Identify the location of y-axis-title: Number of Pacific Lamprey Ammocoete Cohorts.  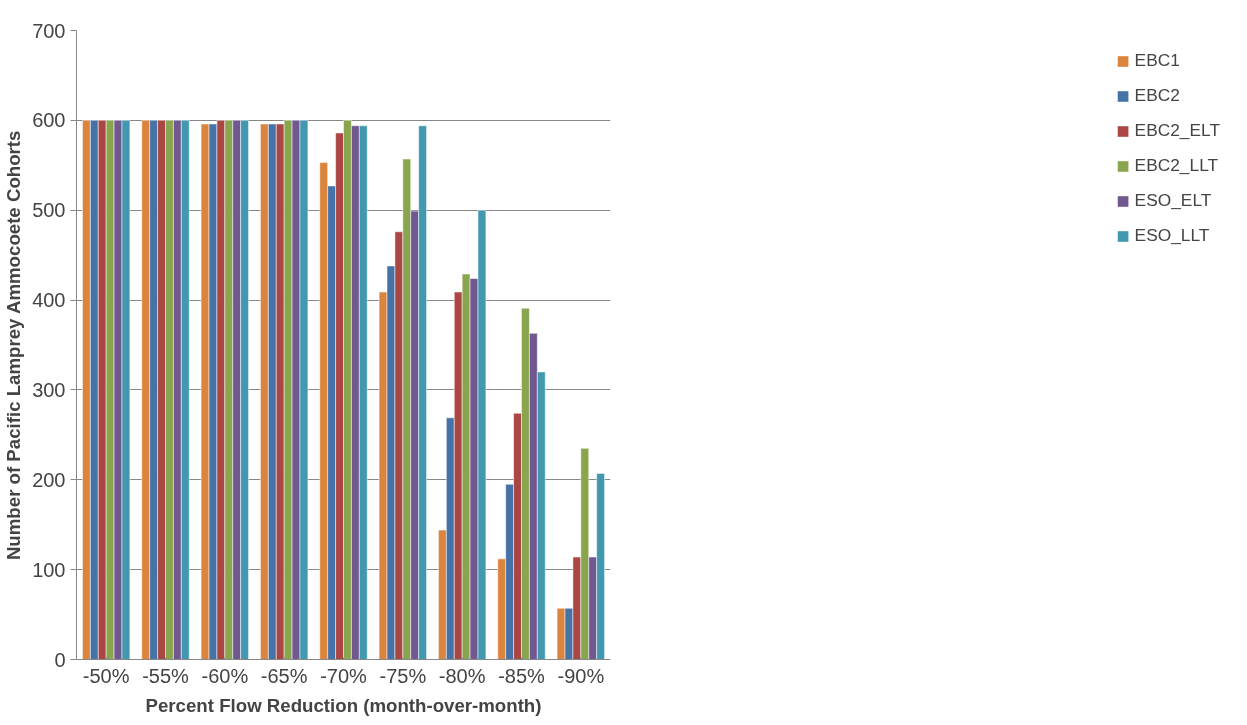
(14, 345).